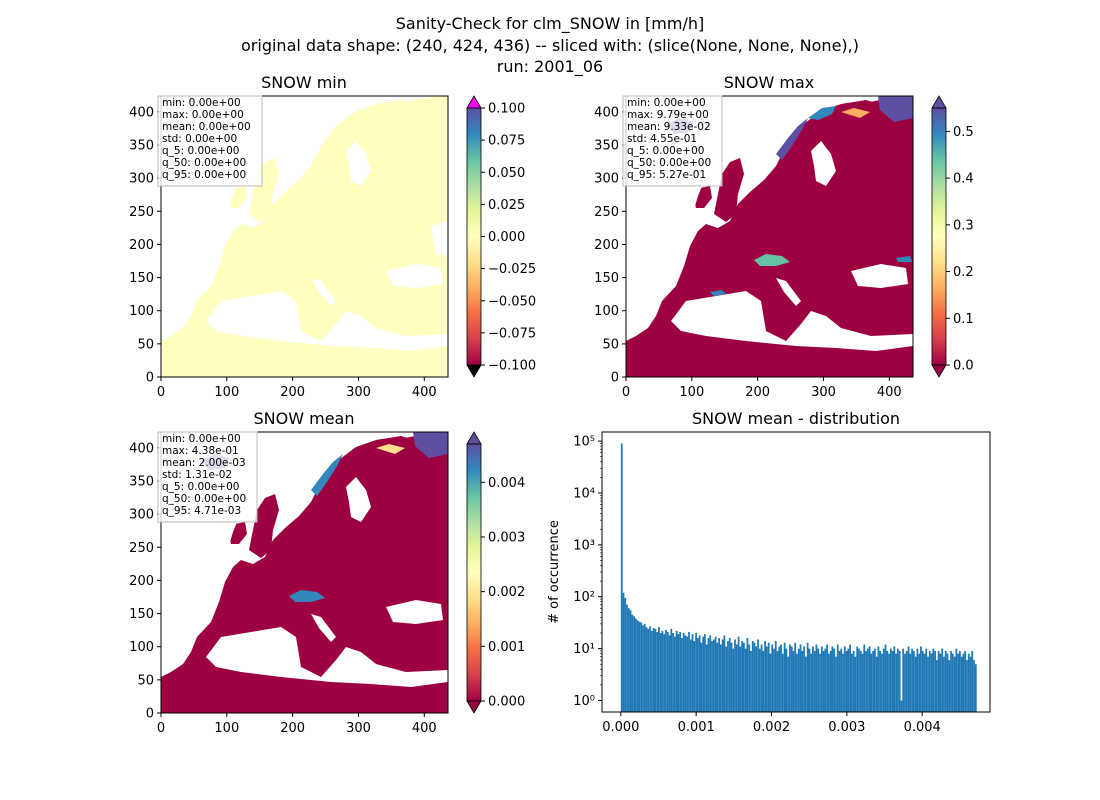  Describe the element at coordinates (307, 596) in the screenshot. I see `snow-alps-mean` at that location.